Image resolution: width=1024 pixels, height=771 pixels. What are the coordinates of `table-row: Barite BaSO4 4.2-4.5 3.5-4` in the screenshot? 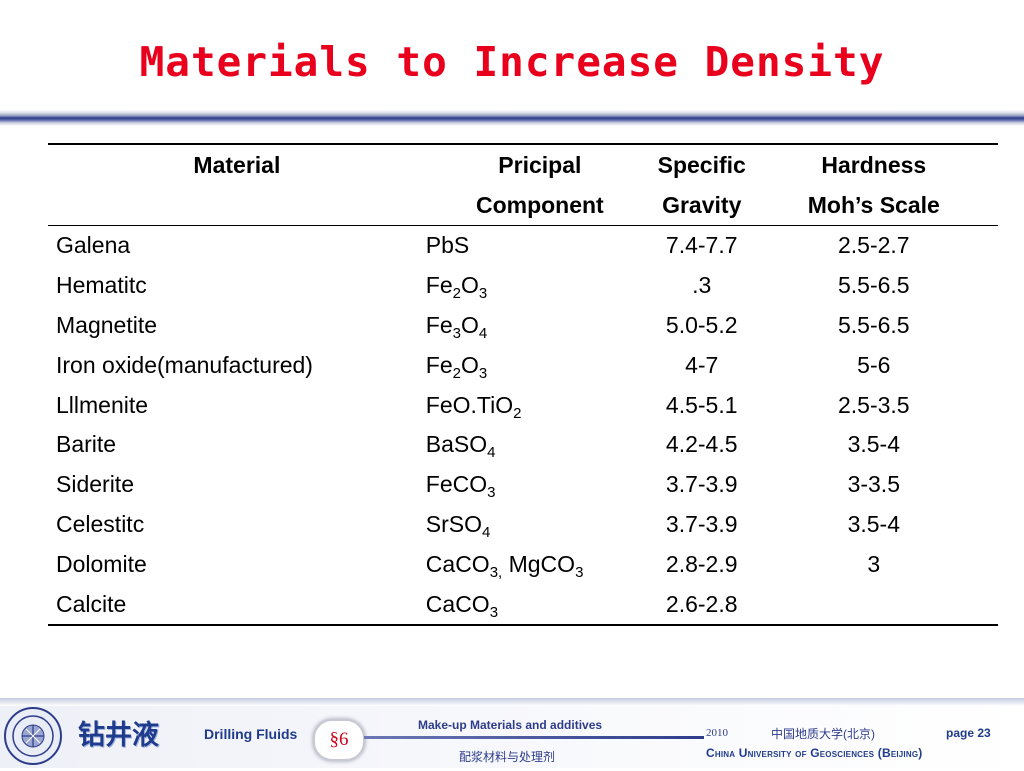 It's located at (523, 445).